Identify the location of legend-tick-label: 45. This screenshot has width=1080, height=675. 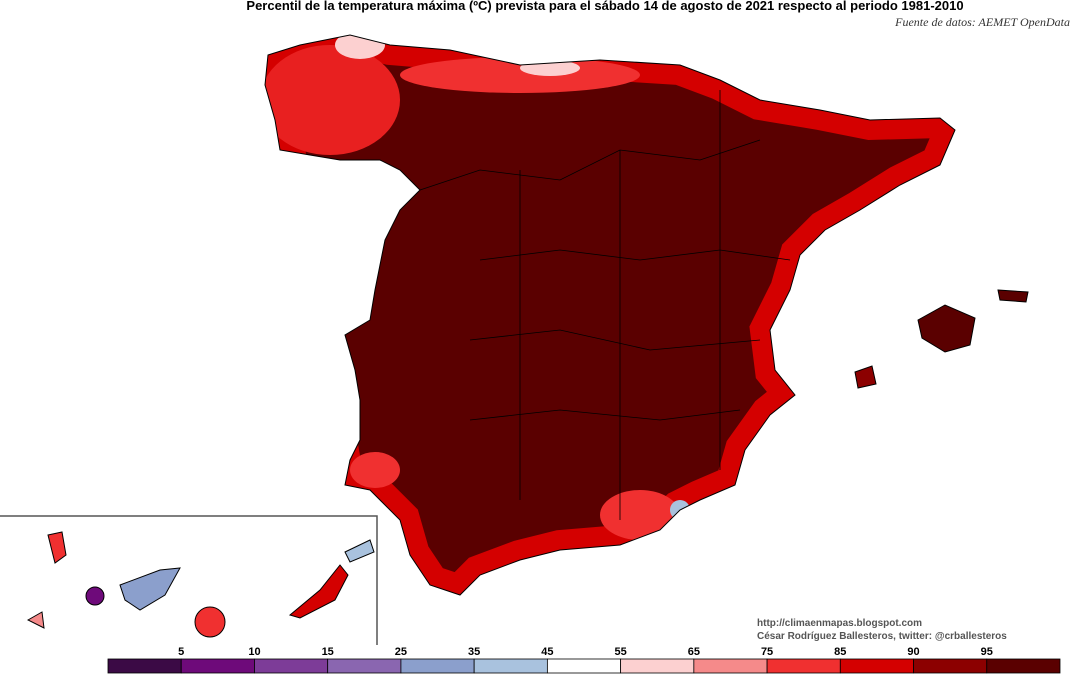
(547, 652).